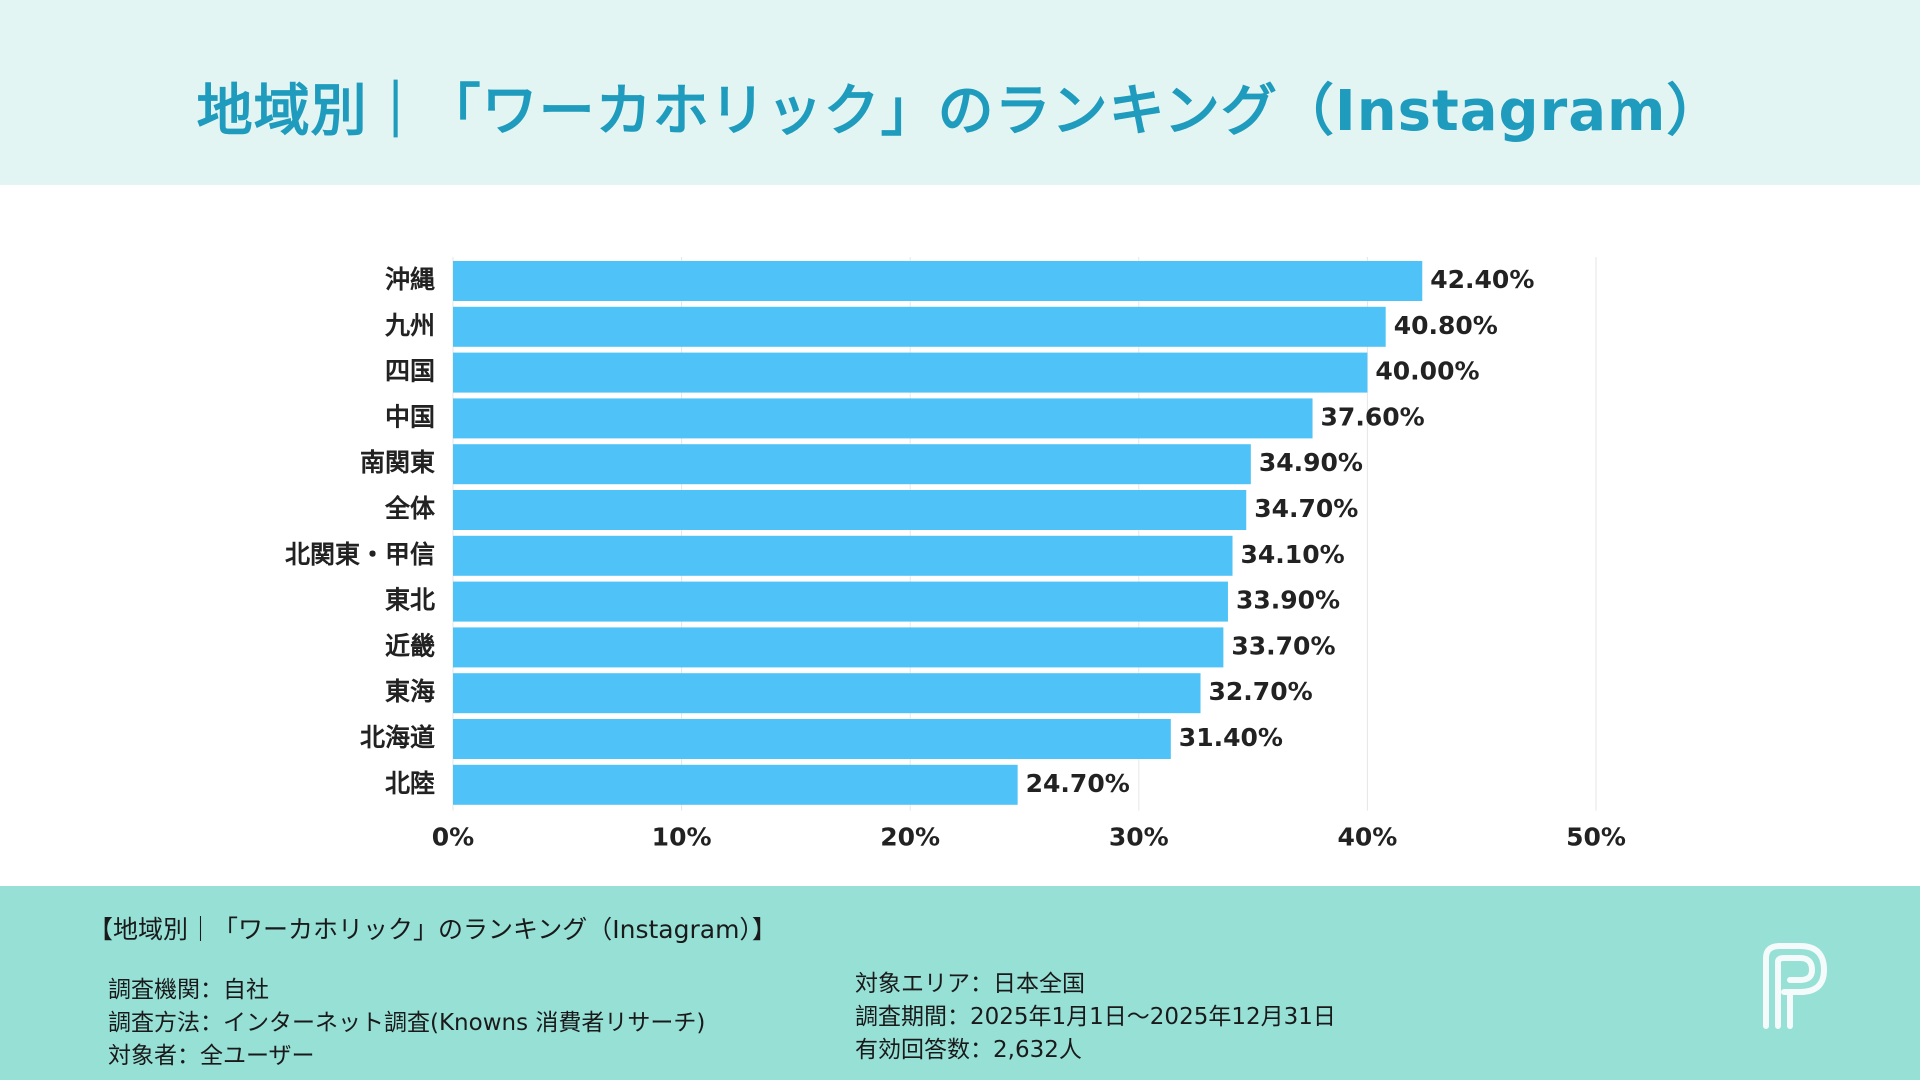 The width and height of the screenshot is (1920, 1080). Describe the element at coordinates (1095, 1017) in the screenshot. I see `survey-period: 調査期間：2025年1月1日〜2025年12月31日` at that location.